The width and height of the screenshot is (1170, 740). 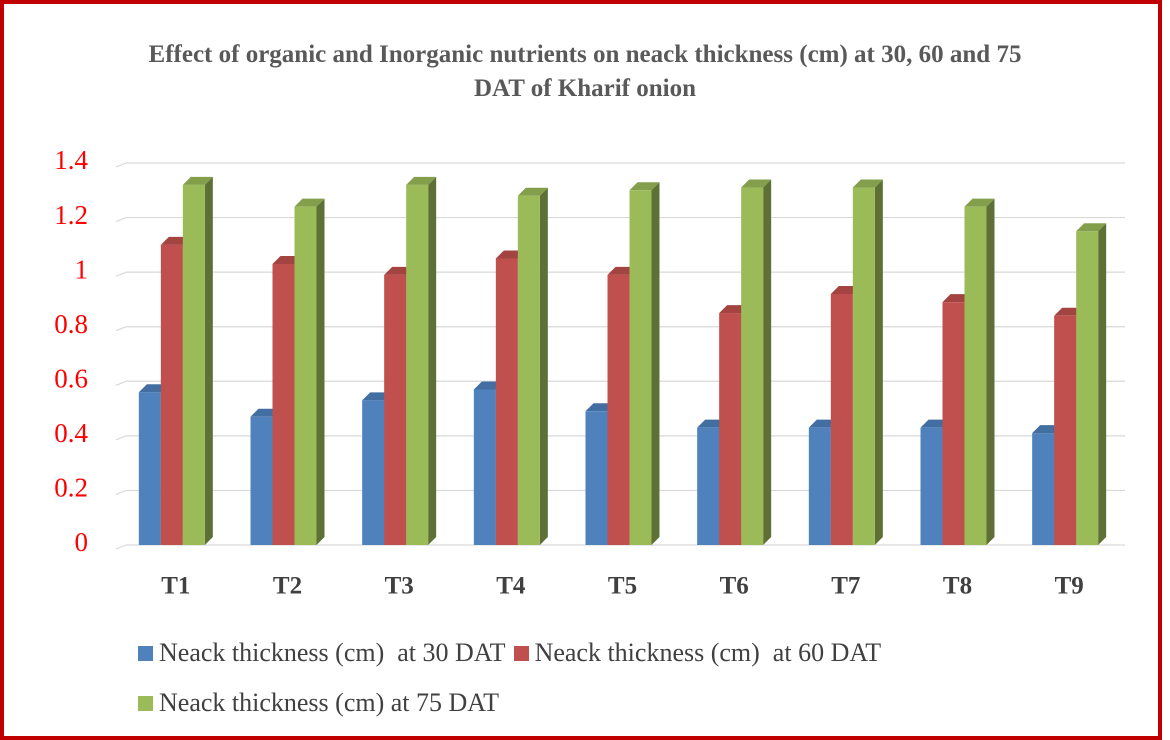 I want to click on y-tick-label: 0.8, so click(x=71, y=324).